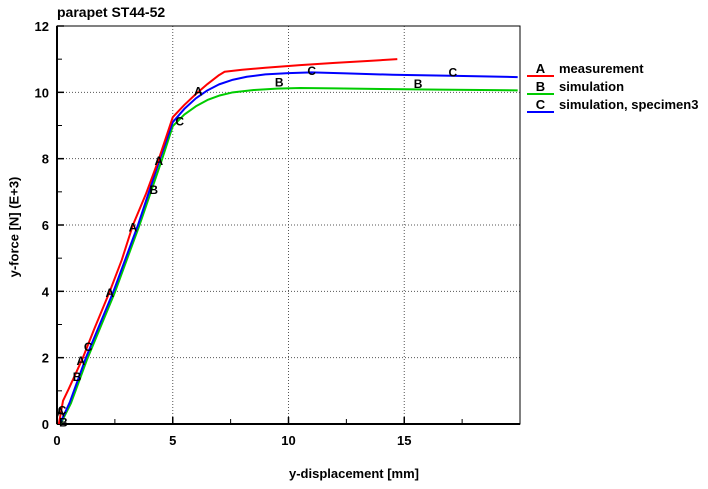 The height and width of the screenshot is (489, 708). I want to click on legend-entry-measurement: A measurement, so click(612, 70).